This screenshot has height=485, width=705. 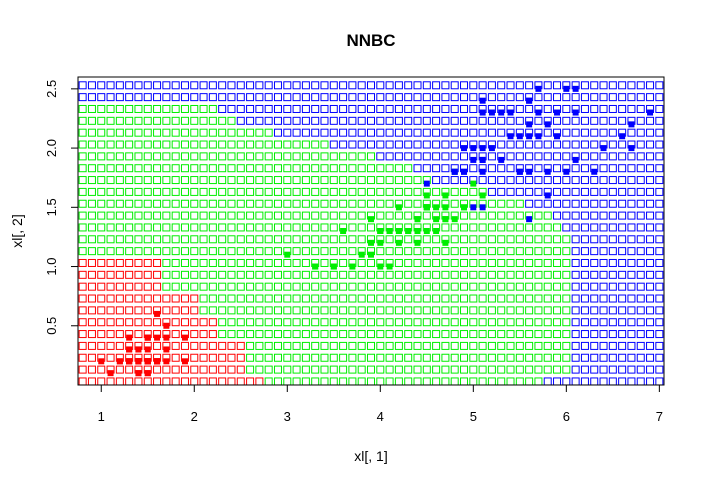 I want to click on data-point-setosa, so click(x=166, y=337).